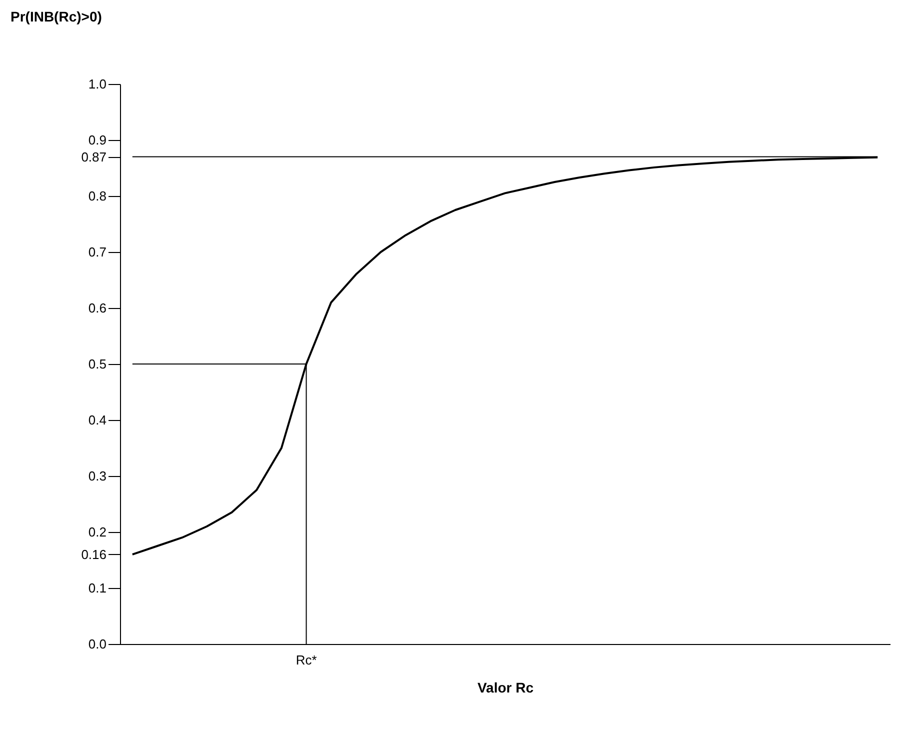  I want to click on y-axis-title: Pr(INB(Rc)>0), so click(56, 16).